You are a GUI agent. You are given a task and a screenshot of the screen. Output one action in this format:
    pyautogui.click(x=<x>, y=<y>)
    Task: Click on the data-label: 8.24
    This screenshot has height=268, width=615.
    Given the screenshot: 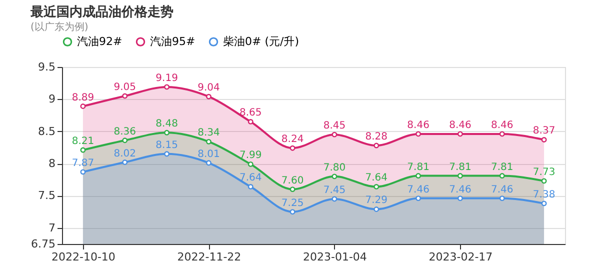 What is the action you would take?
    pyautogui.click(x=292, y=140)
    